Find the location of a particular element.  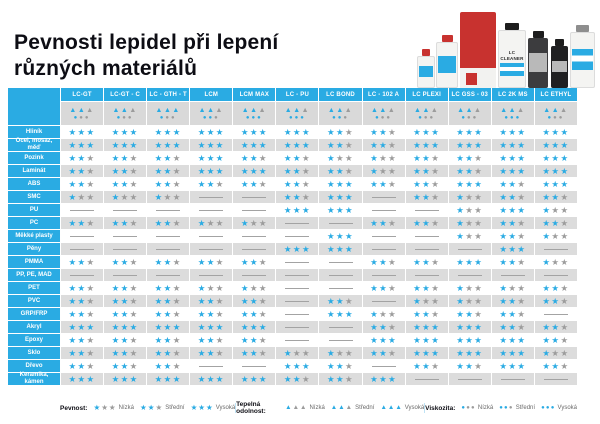

material-label: Laminát is located at coordinates (34, 171).